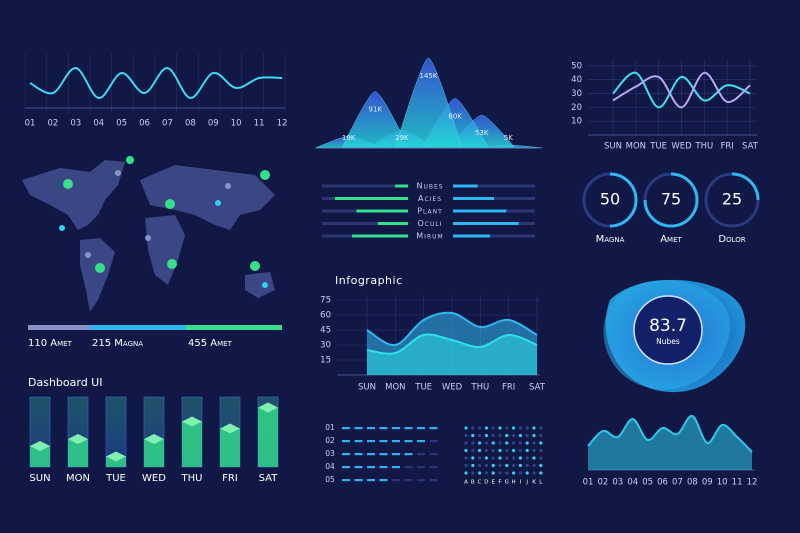  I want to click on x-tick-label: 09, so click(707, 483).